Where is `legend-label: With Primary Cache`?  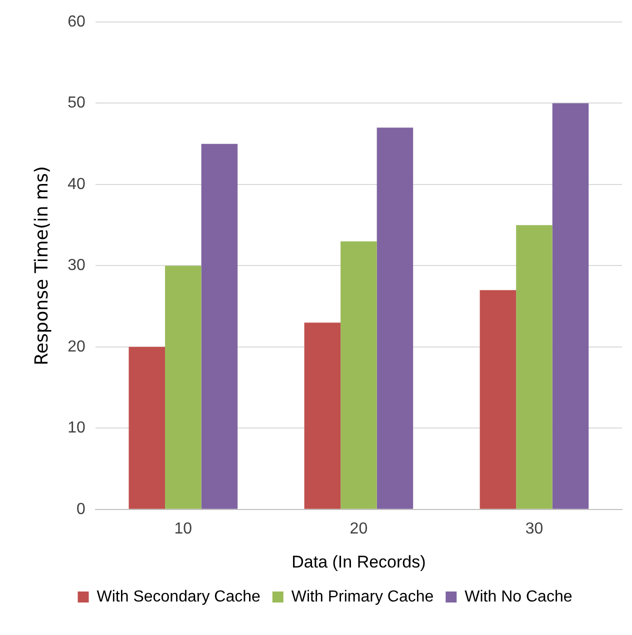 legend-label: With Primary Cache is located at coordinates (362, 597).